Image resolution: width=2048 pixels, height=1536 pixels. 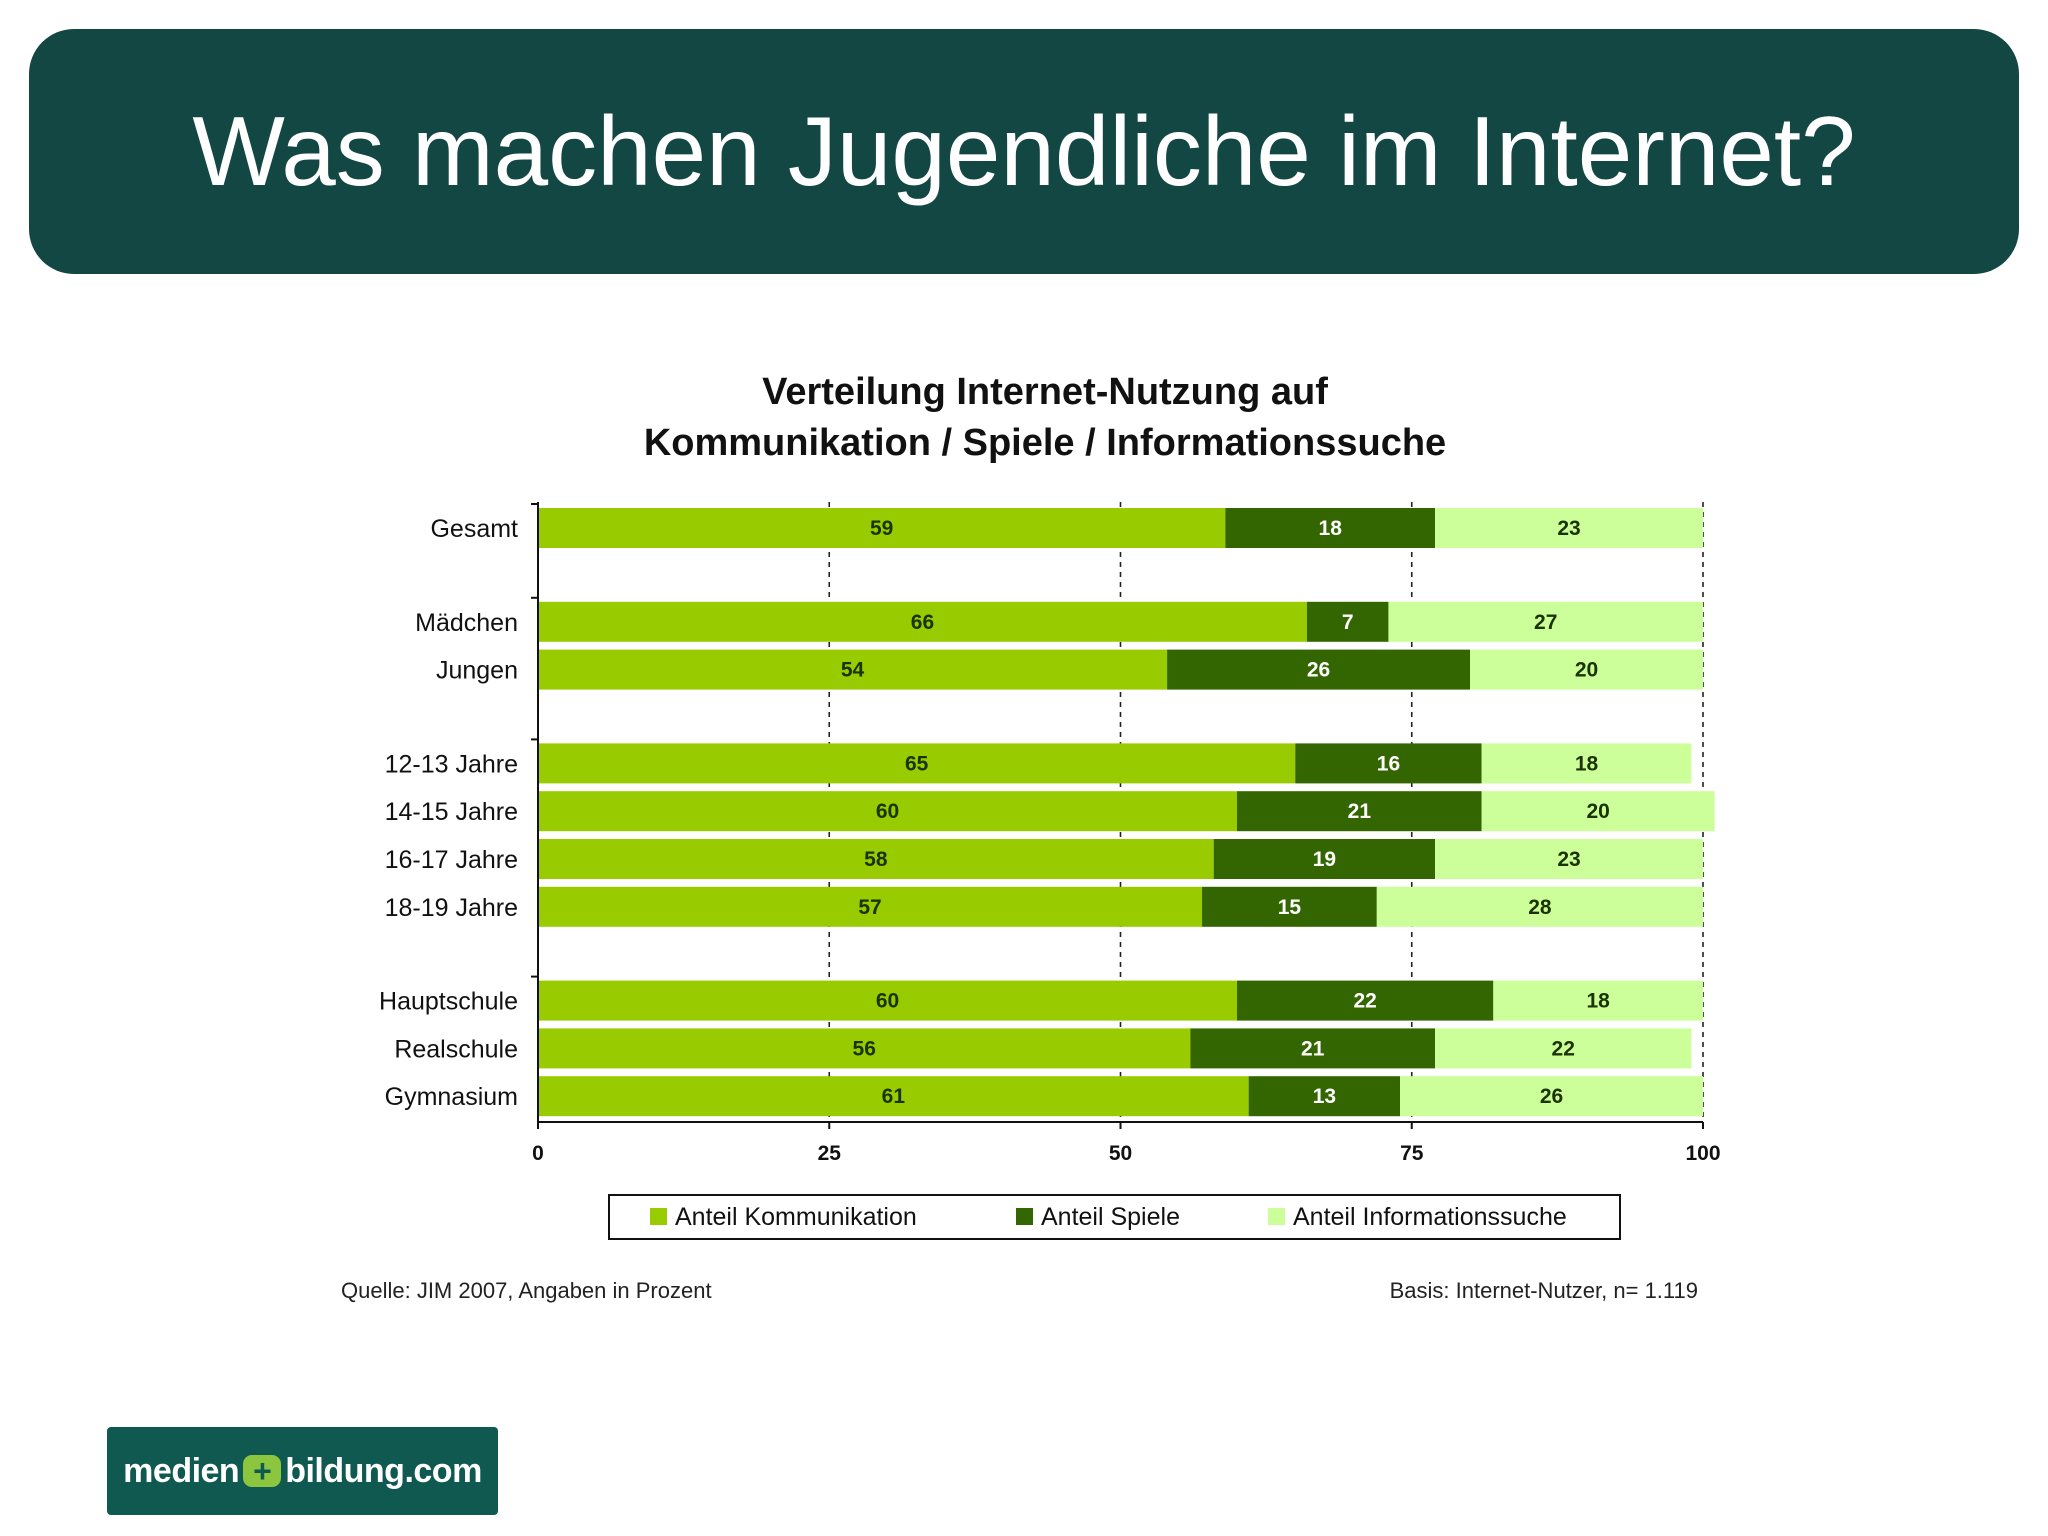 I want to click on data-label: 58, so click(x=876, y=859).